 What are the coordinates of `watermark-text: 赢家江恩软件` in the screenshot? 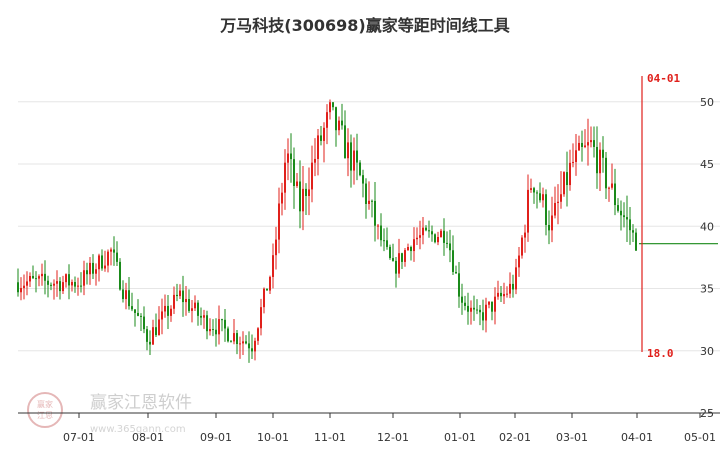 It's located at (141, 403).